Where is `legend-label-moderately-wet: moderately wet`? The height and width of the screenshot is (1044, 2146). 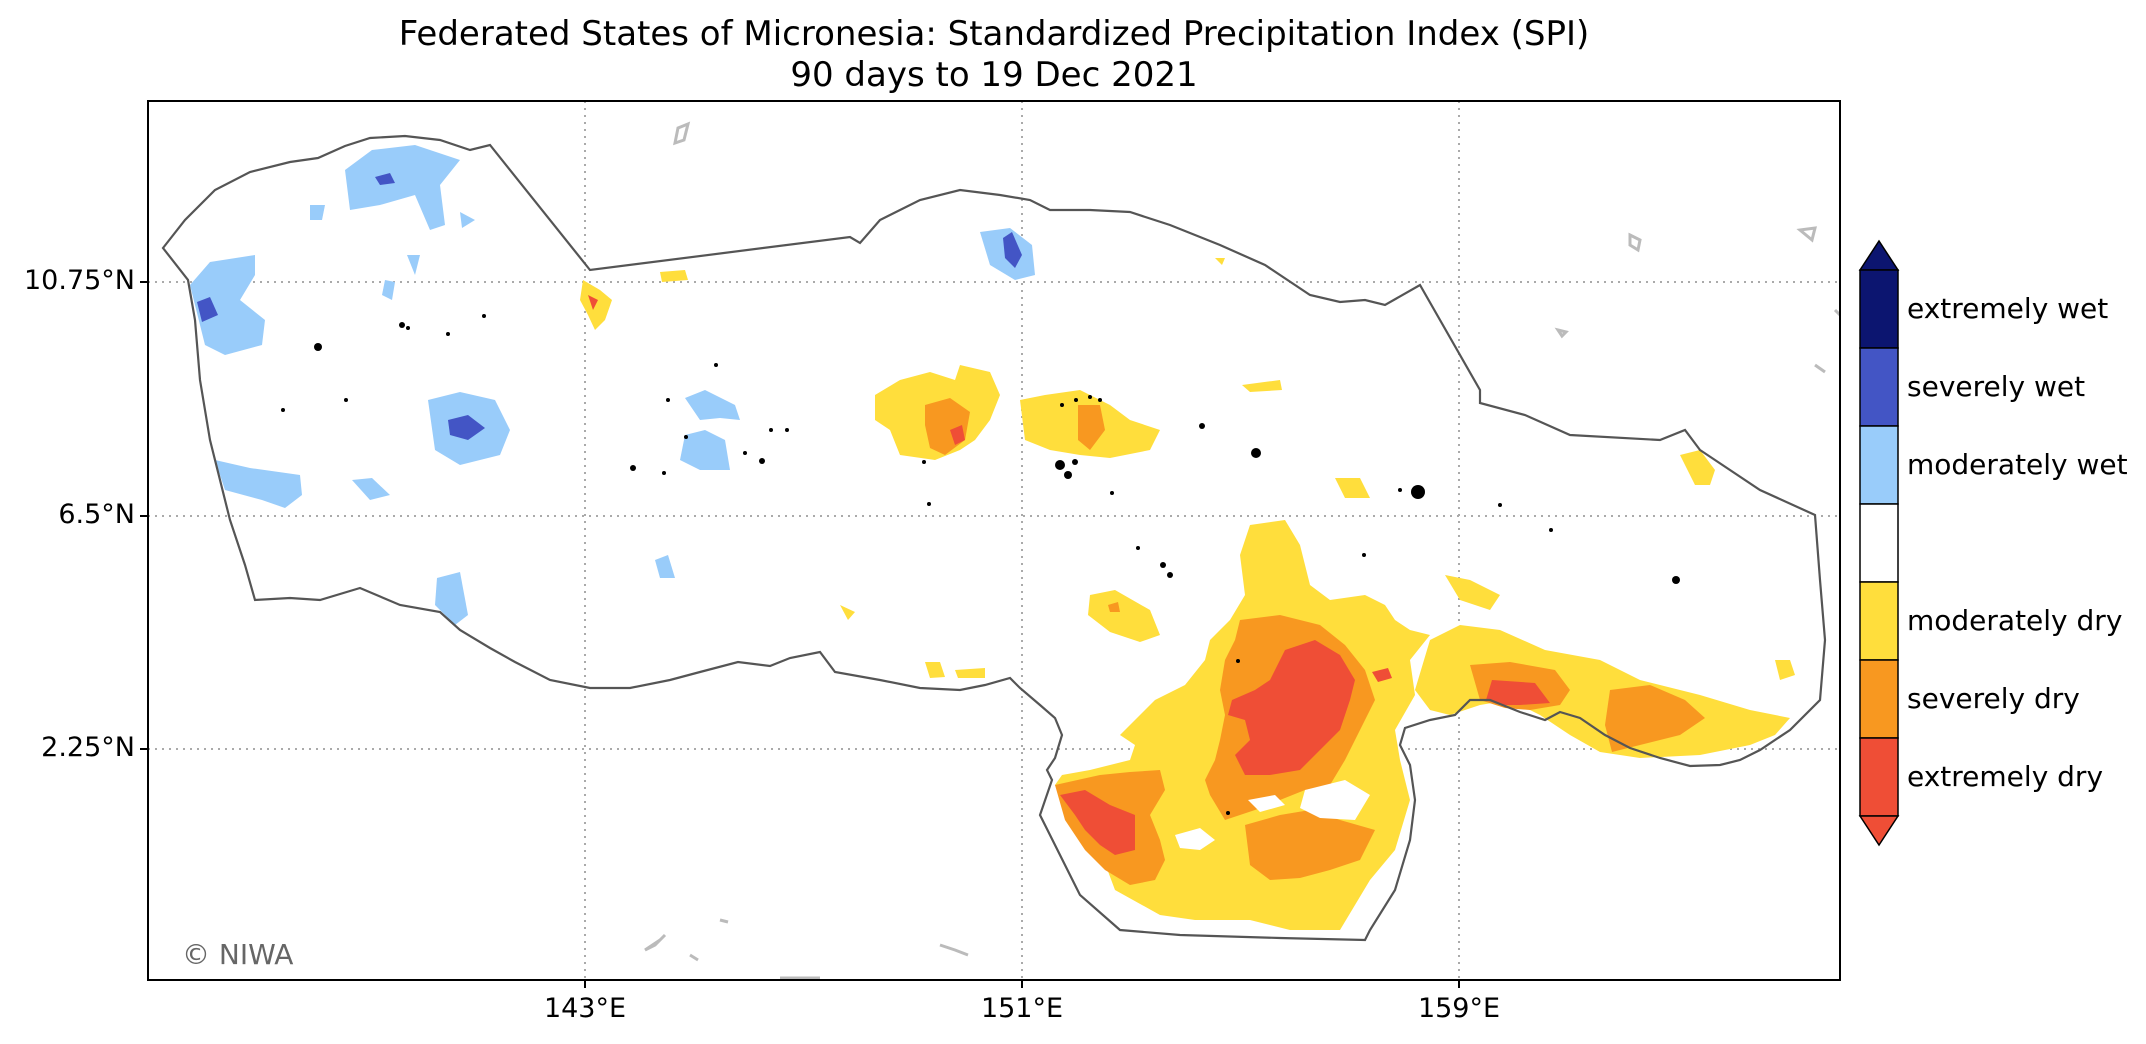
legend-label-moderately-wet: moderately wet is located at coordinates (2017, 464).